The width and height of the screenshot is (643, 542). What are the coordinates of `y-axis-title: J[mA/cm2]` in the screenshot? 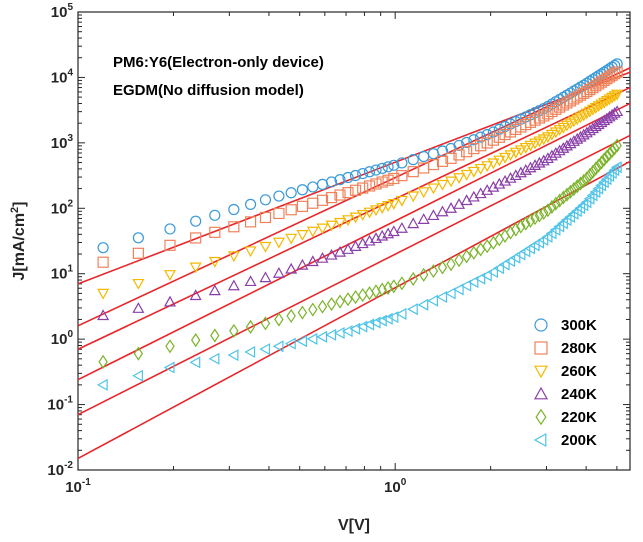 It's located at (18, 240).